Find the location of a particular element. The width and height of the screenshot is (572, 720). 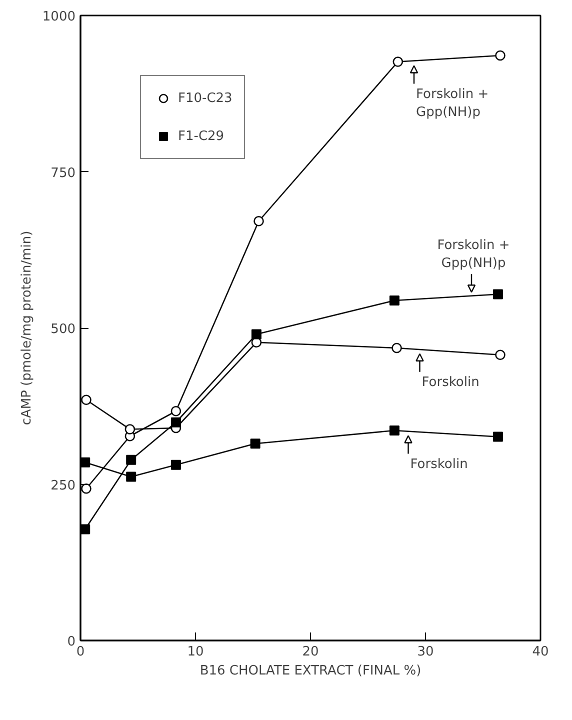

x-tick-label: 40 is located at coordinates (540, 652).